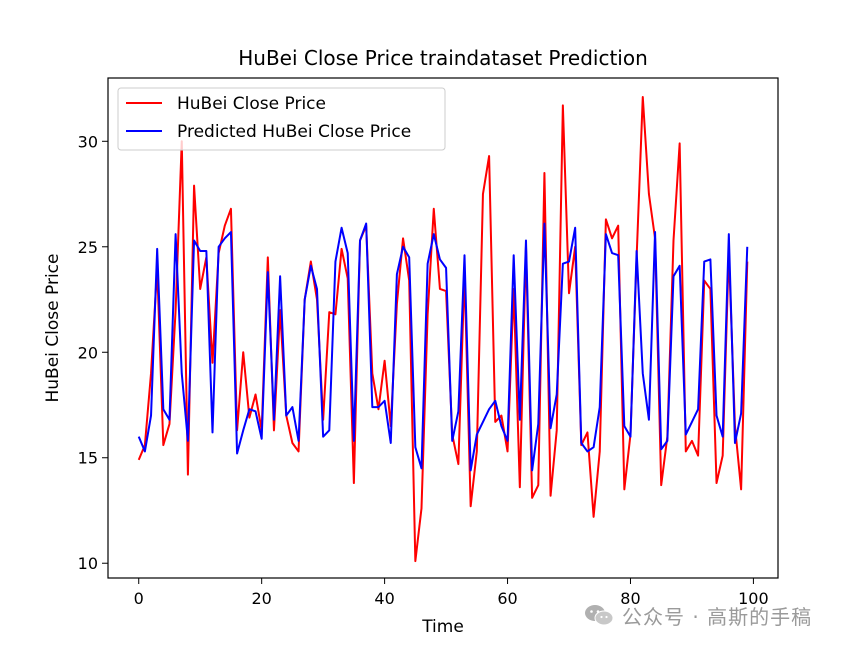  What do you see at coordinates (451, 593) in the screenshot?
I see `x-axis-ticks: 0 20 40 60 80 100` at bounding box center [451, 593].